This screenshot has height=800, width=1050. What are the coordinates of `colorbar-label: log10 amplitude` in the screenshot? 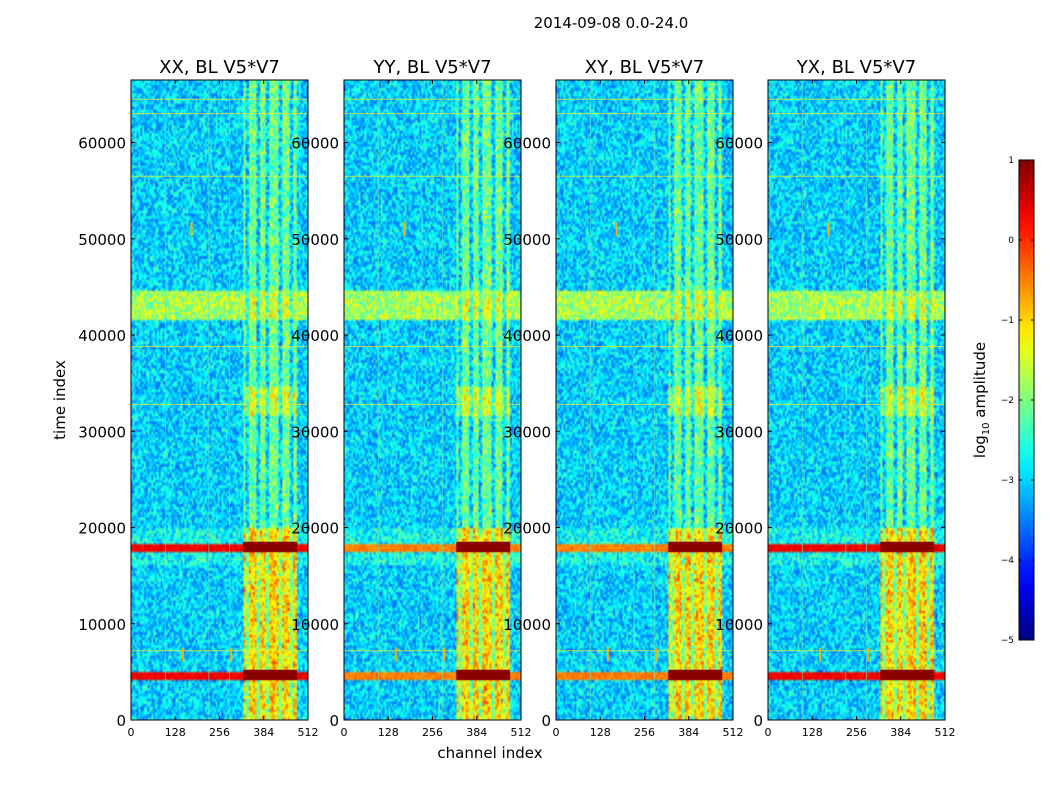 It's located at (981, 400).